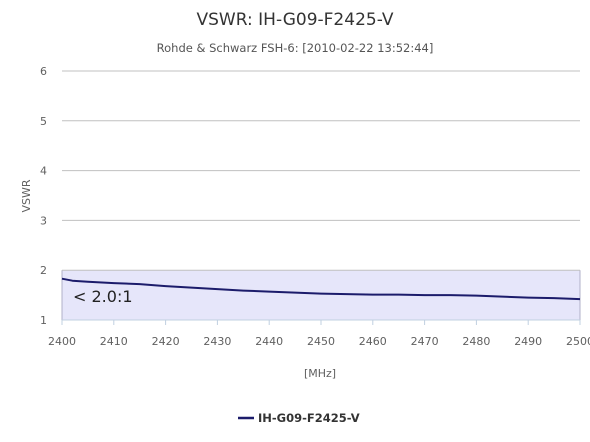 This screenshot has width=590, height=442. What do you see at coordinates (217, 341) in the screenshot?
I see `x-tick-label: 2430` at bounding box center [217, 341].